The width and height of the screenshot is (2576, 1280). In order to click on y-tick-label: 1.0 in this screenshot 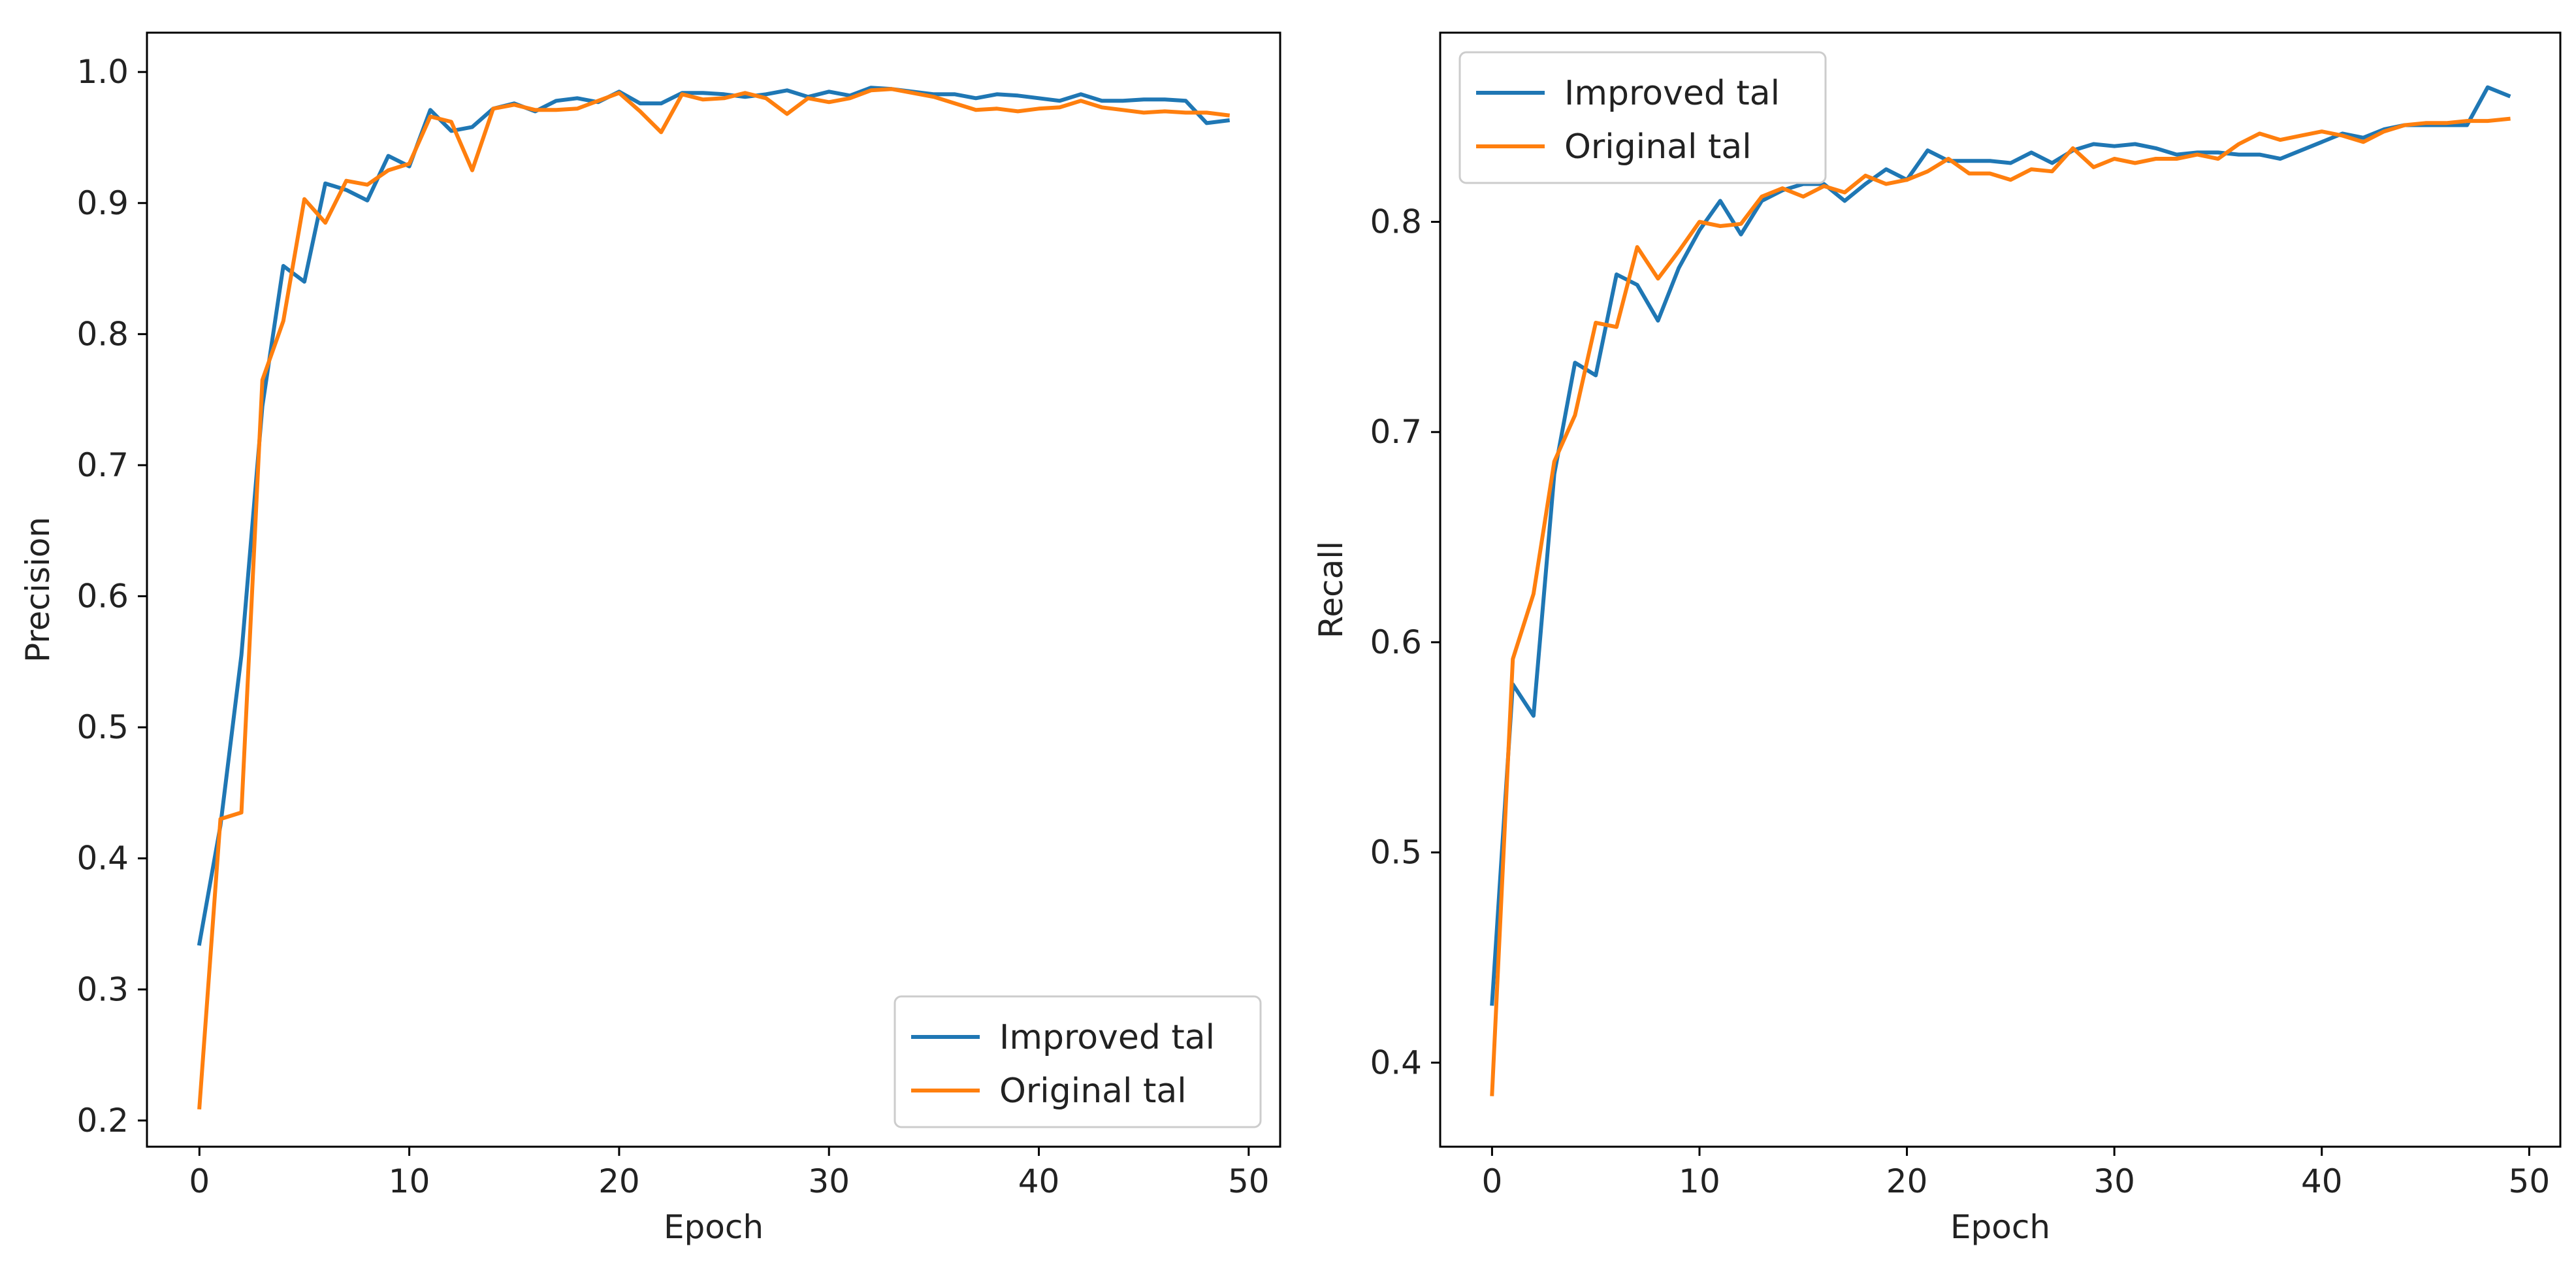, I will do `click(102, 72)`.